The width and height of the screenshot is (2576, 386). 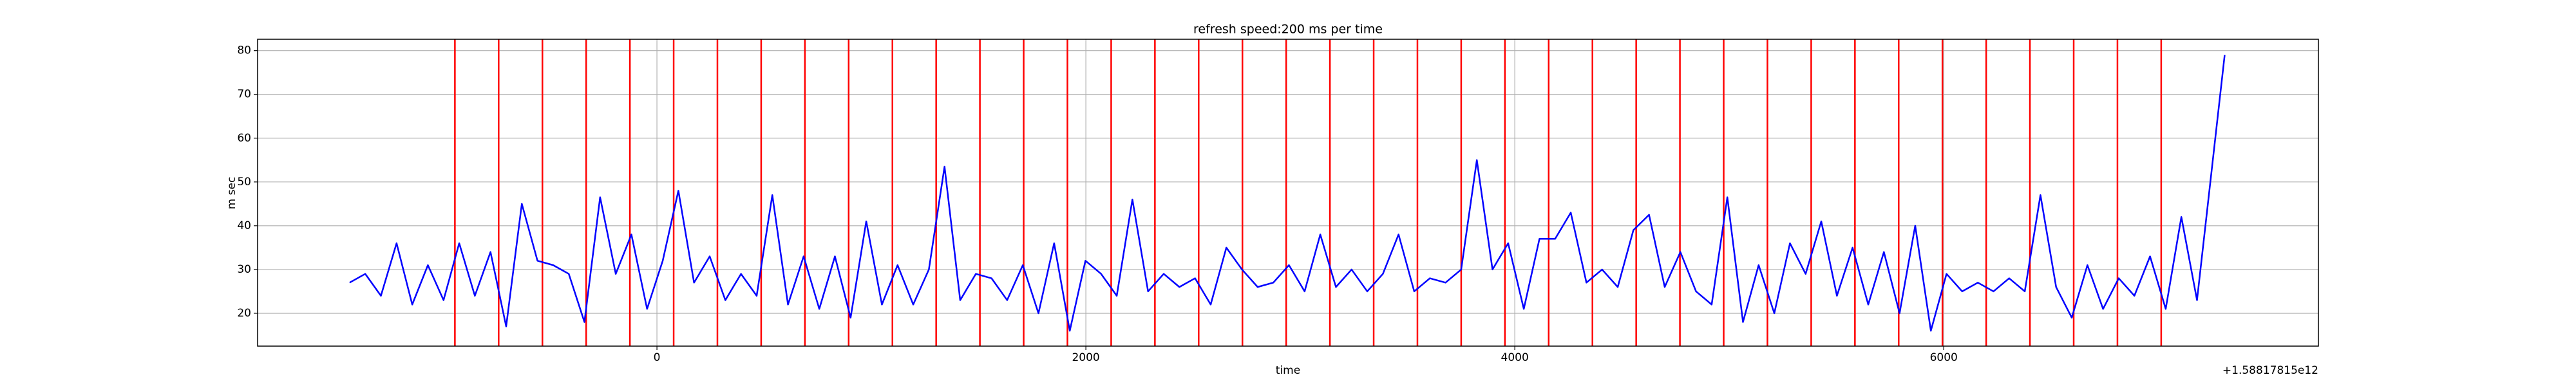 What do you see at coordinates (244, 313) in the screenshot?
I see `y-tick-label: 20` at bounding box center [244, 313].